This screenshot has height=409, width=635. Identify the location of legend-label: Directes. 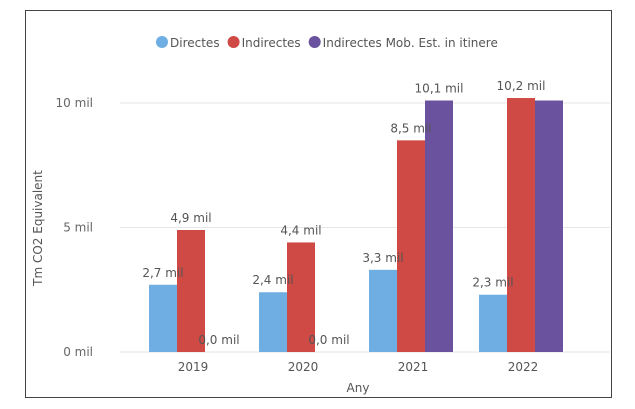
(195, 43).